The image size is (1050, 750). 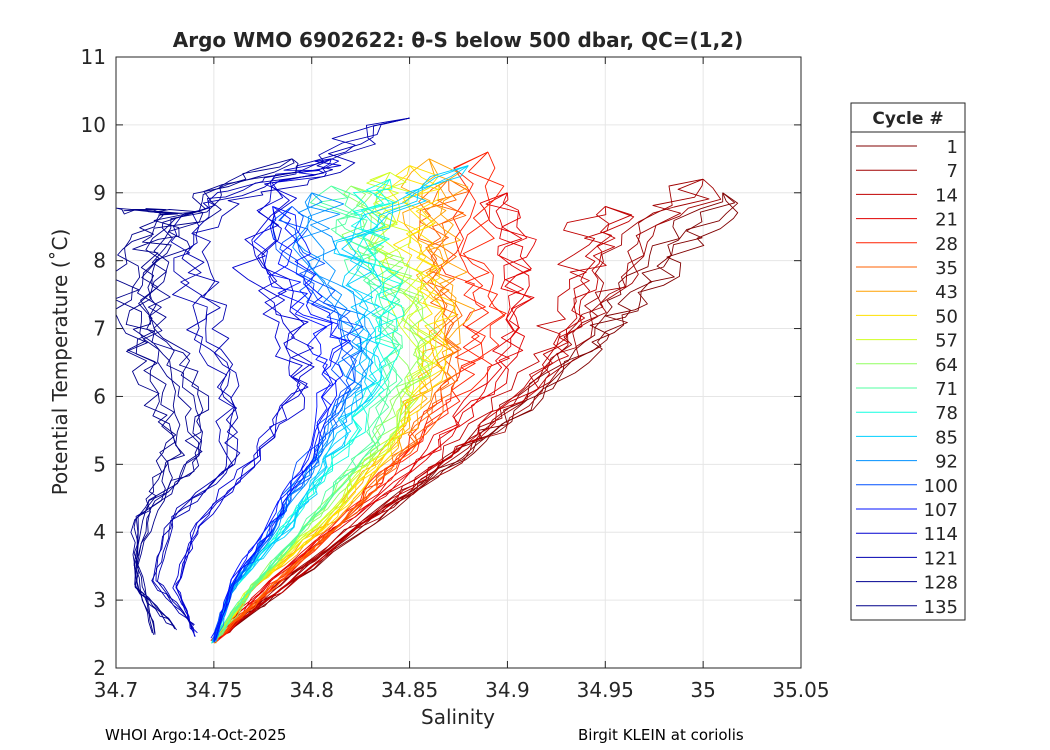 I want to click on legend-label: 78, so click(x=946, y=413).